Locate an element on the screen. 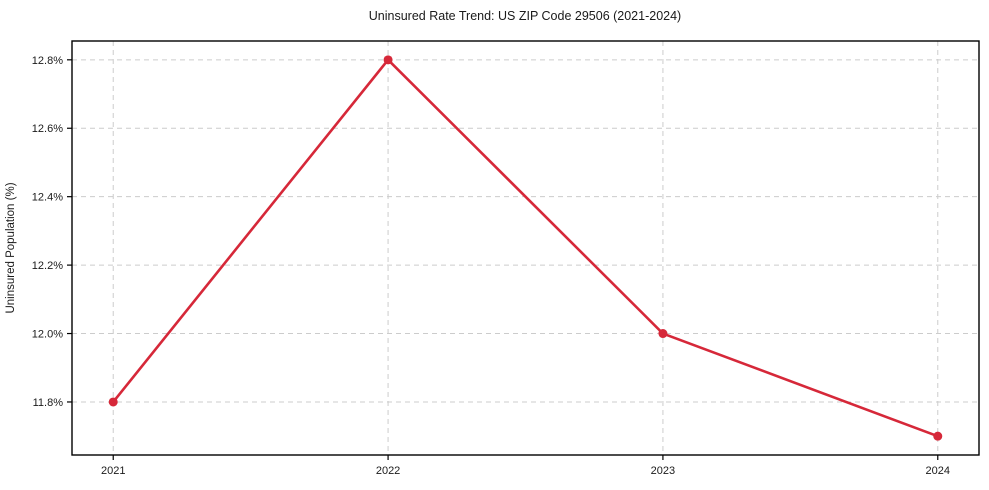  x-tick-label: 2022 is located at coordinates (388, 471).